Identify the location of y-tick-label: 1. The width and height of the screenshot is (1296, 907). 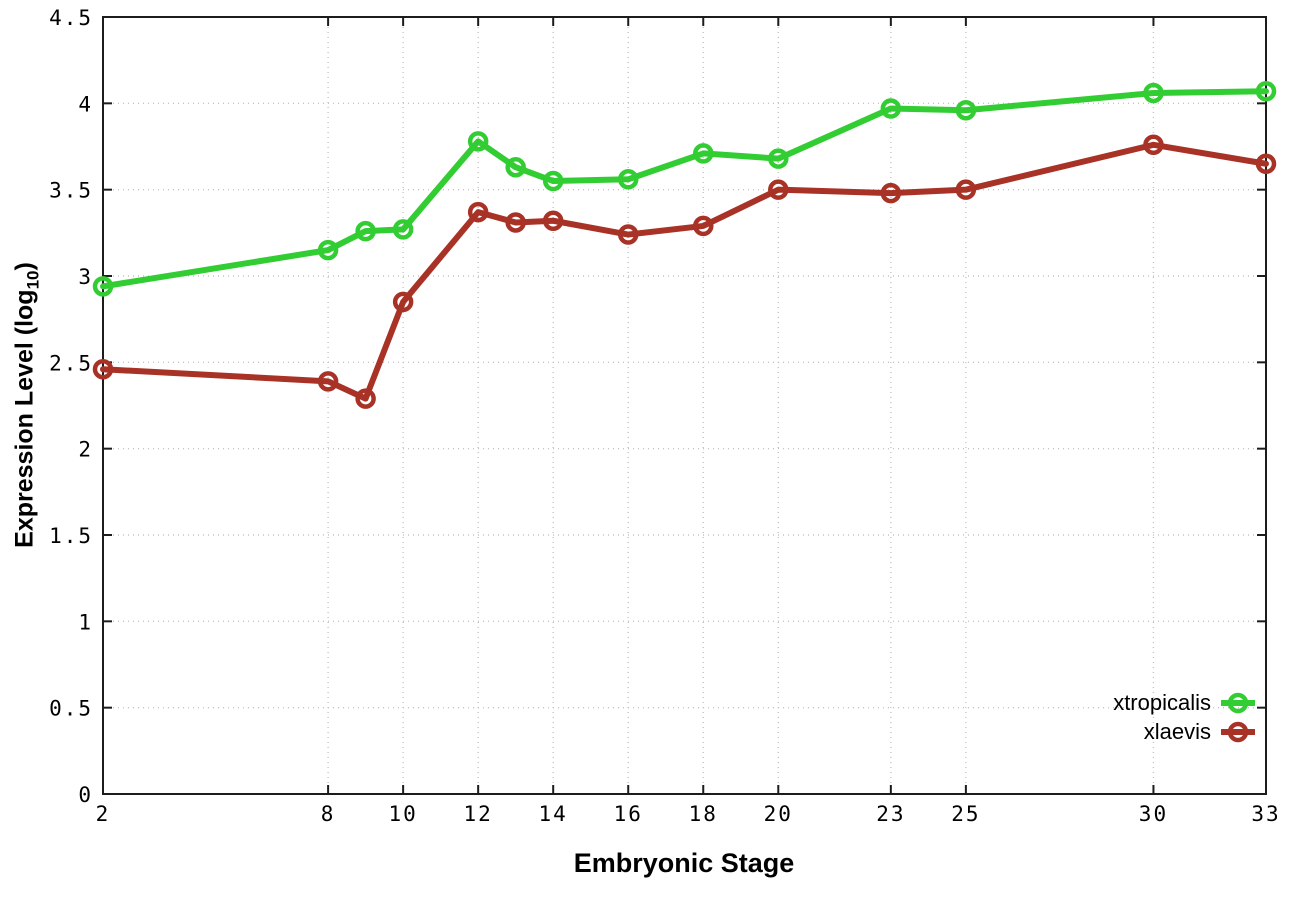
(85, 622).